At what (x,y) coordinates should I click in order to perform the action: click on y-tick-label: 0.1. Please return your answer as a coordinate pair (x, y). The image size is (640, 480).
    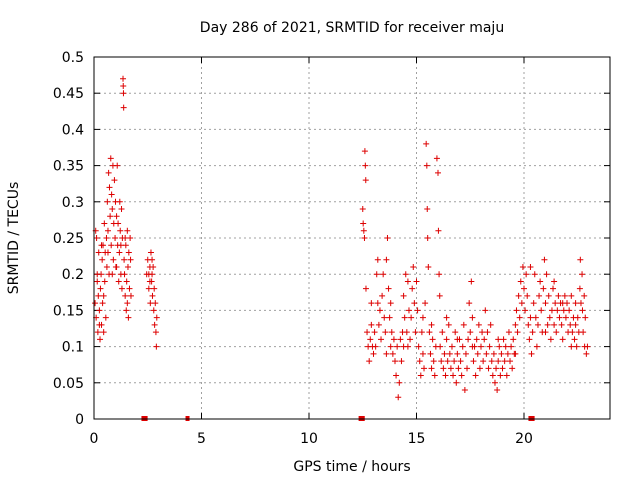
    Looking at the image, I should click on (73, 348).